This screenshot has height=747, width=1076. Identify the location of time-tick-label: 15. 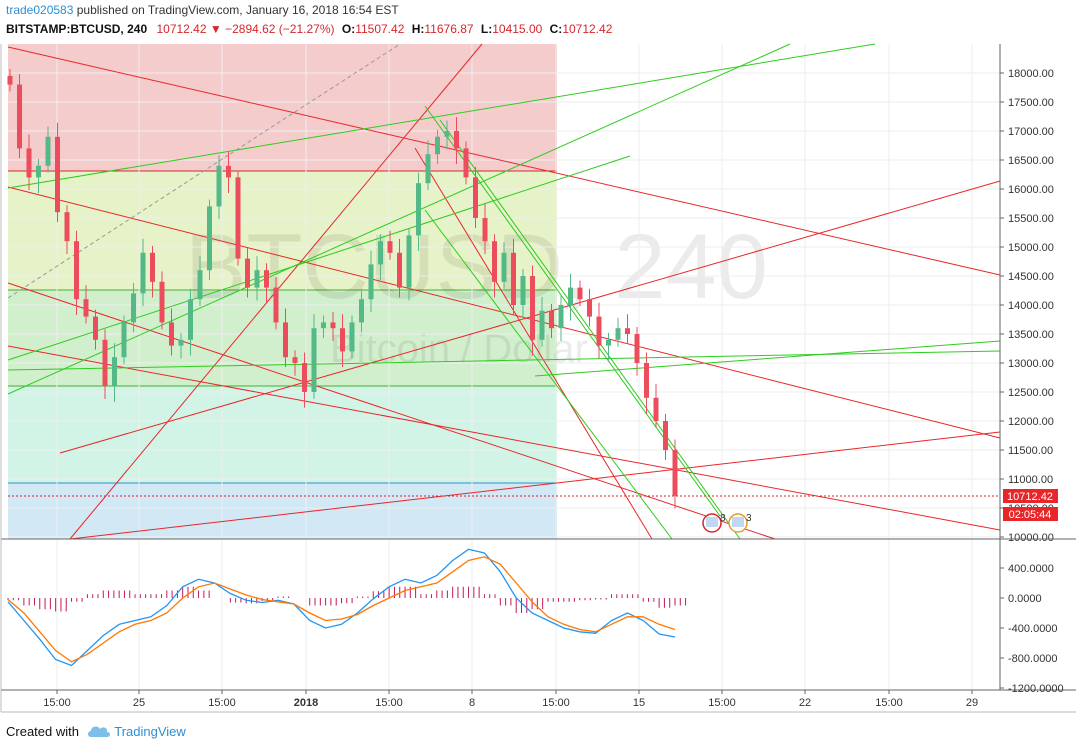
(639, 703).